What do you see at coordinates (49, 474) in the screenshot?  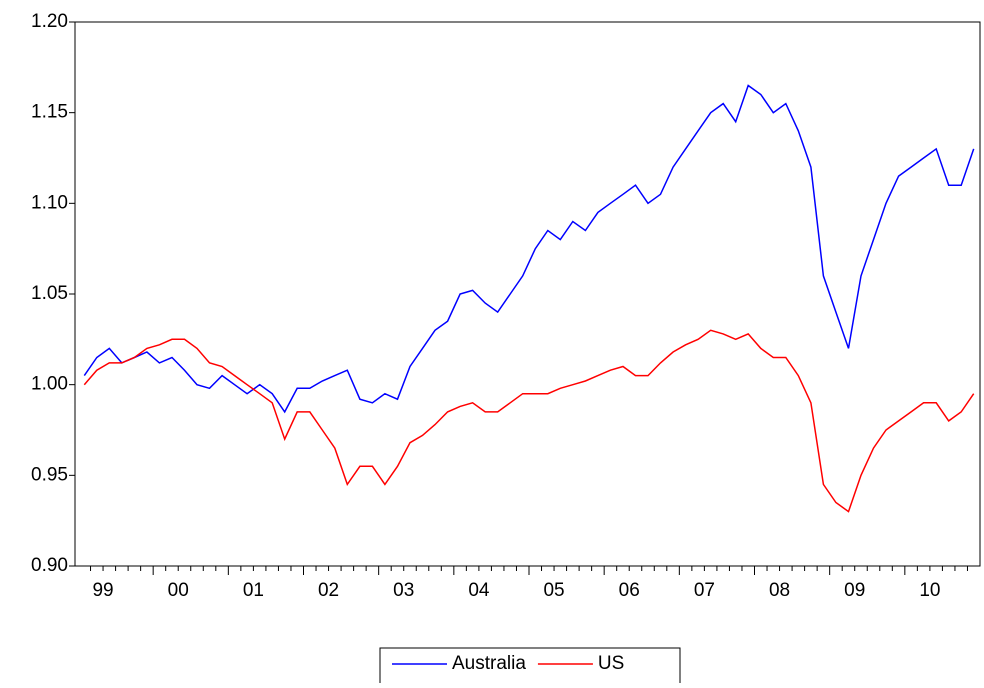 I see `y-tick-label: 0.95` at bounding box center [49, 474].